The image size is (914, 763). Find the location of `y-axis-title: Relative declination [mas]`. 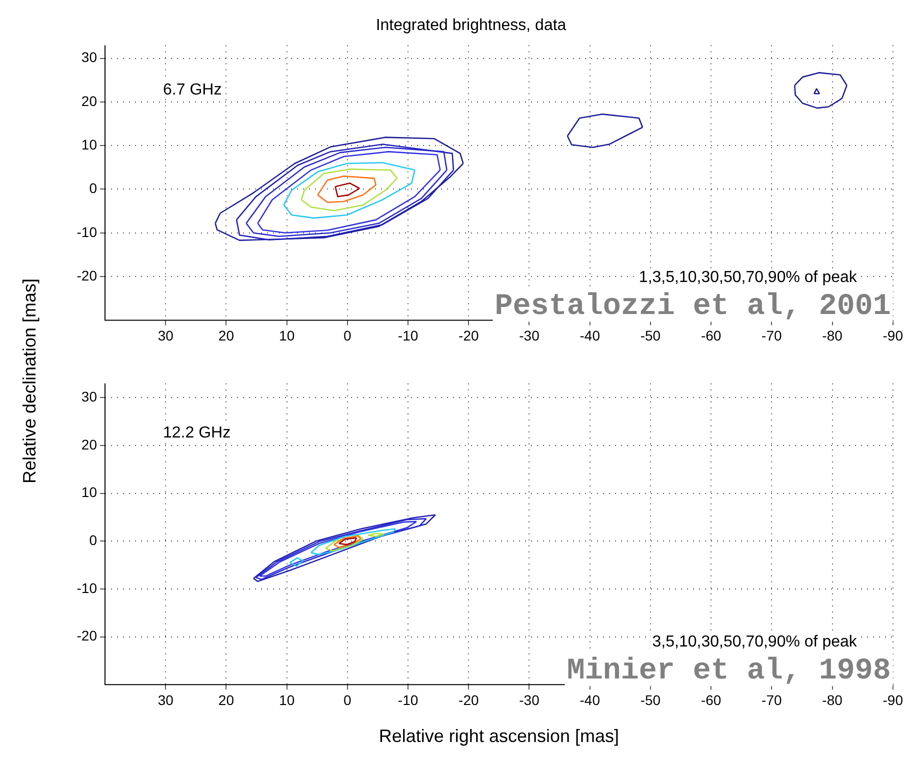

y-axis-title: Relative declination [mas] is located at coordinates (30, 381).